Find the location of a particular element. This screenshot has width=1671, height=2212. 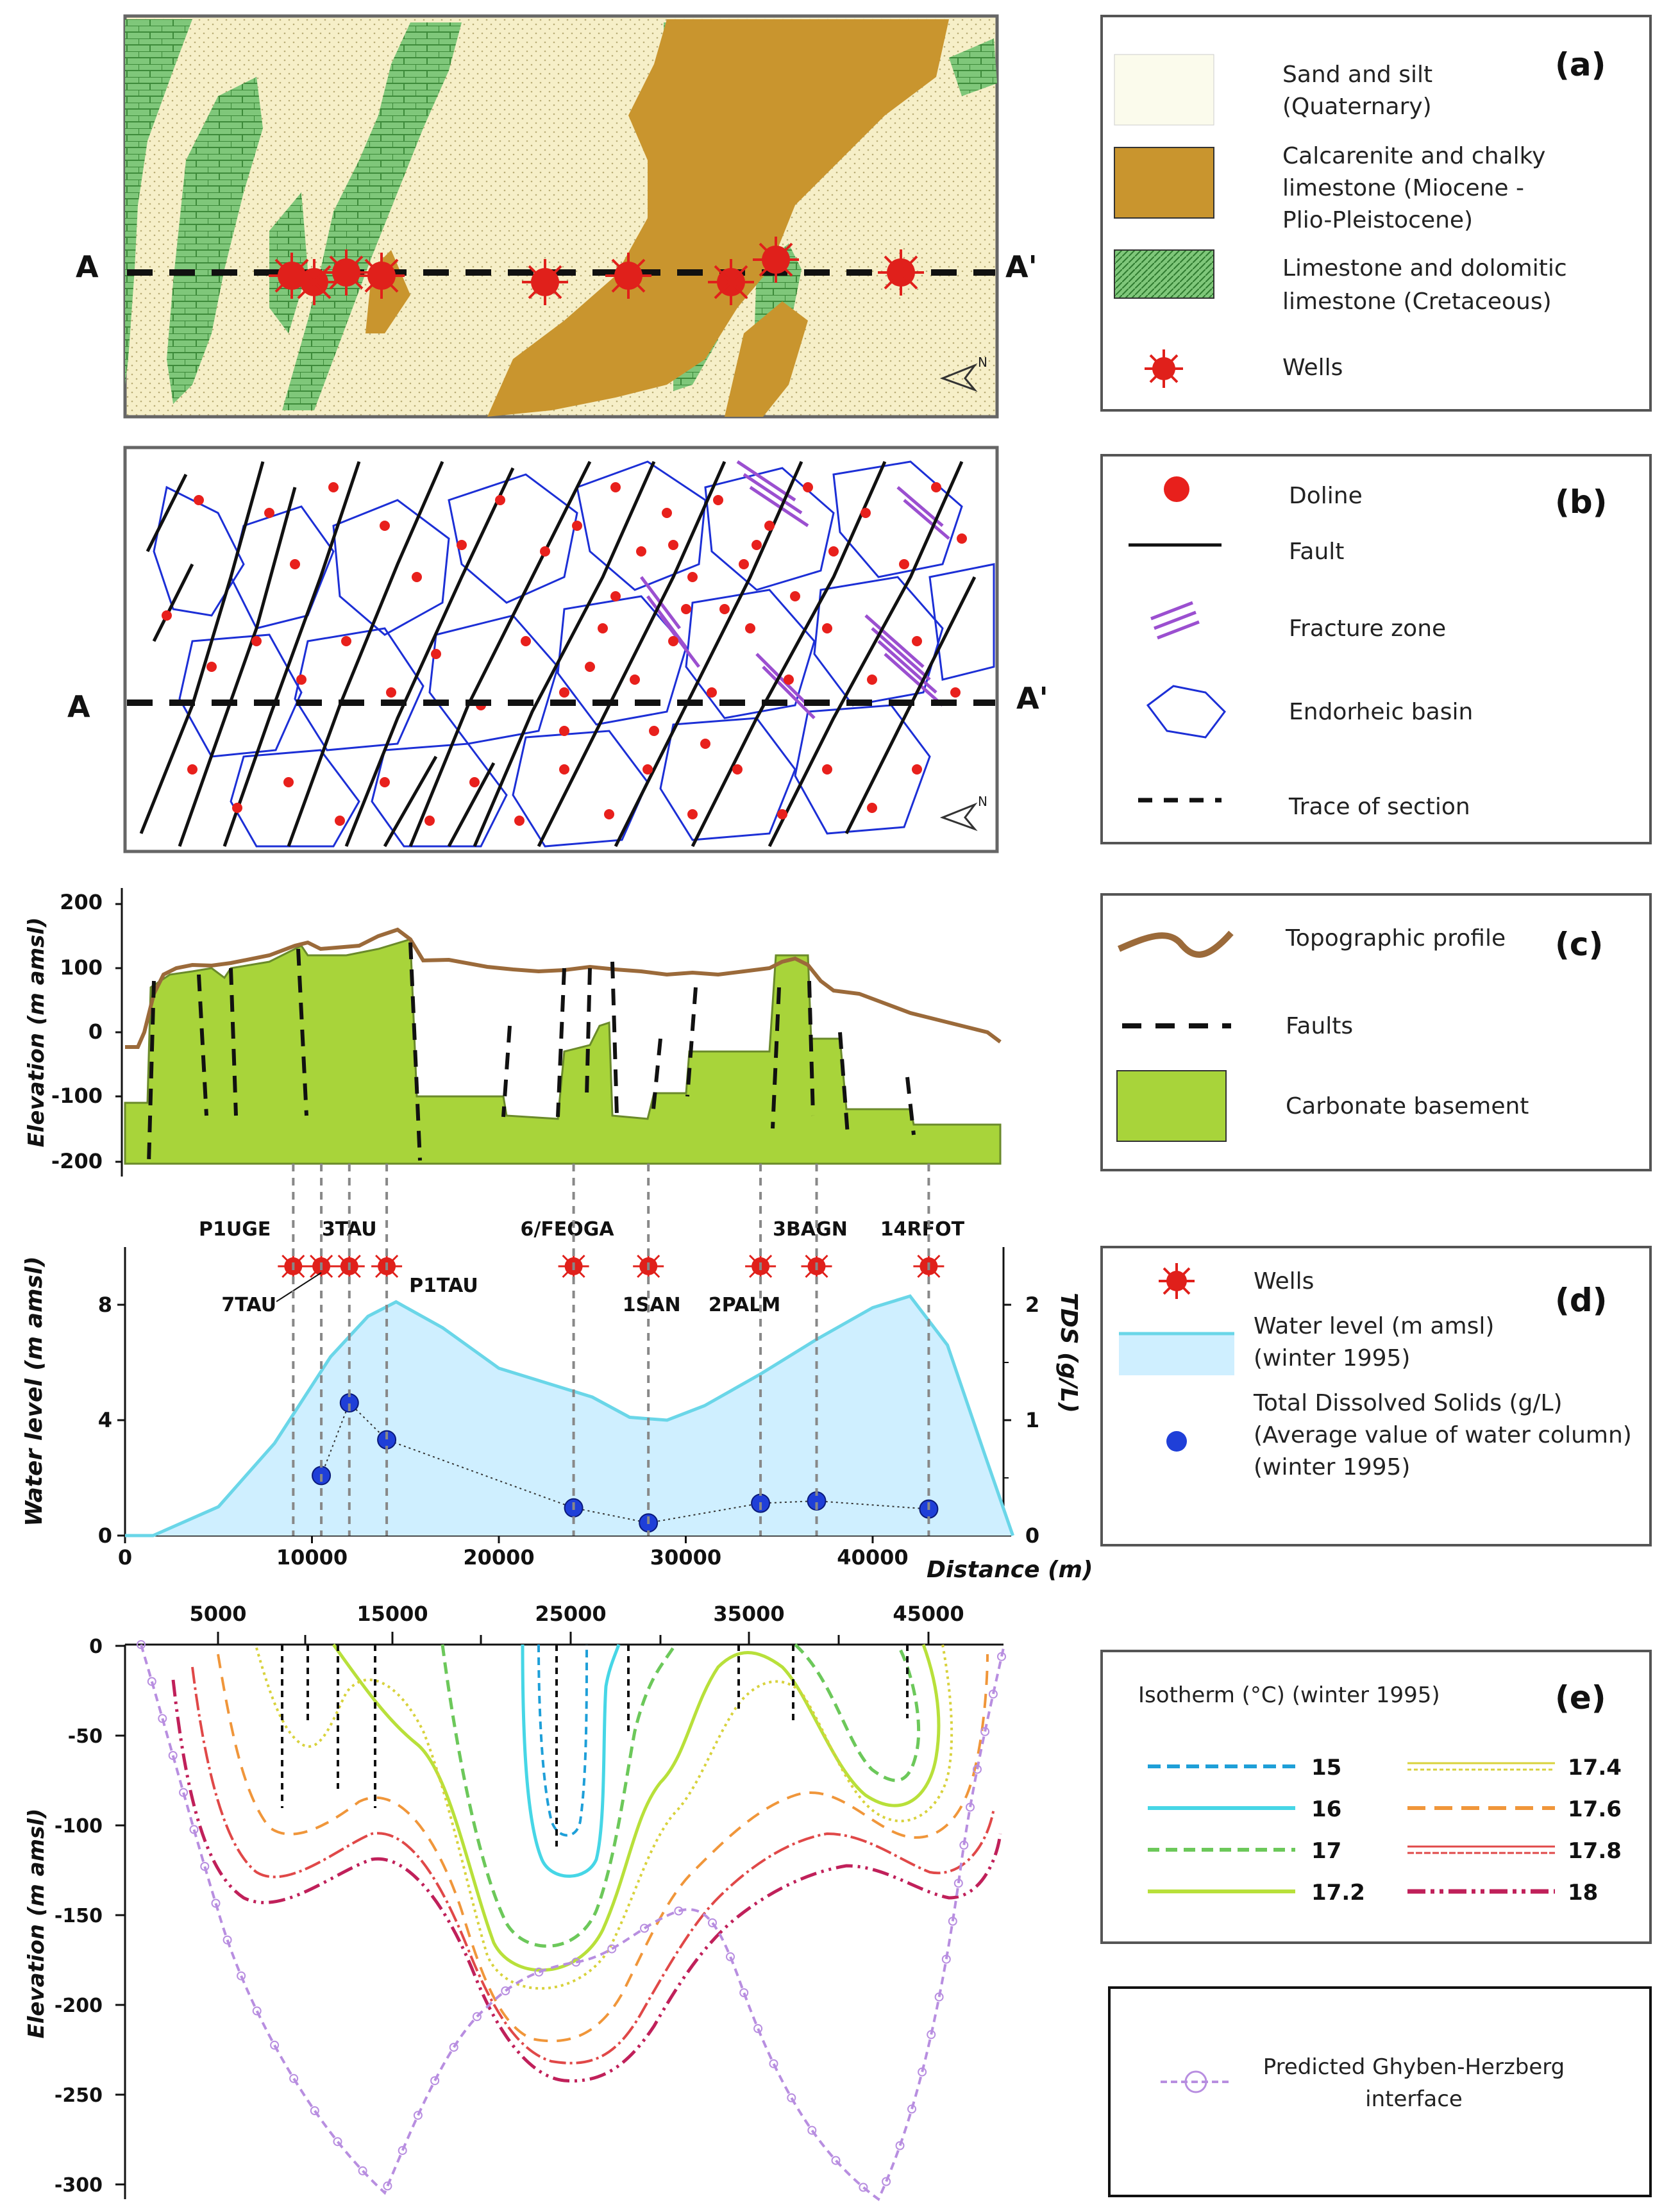

faults-lines is located at coordinates (558, 654).